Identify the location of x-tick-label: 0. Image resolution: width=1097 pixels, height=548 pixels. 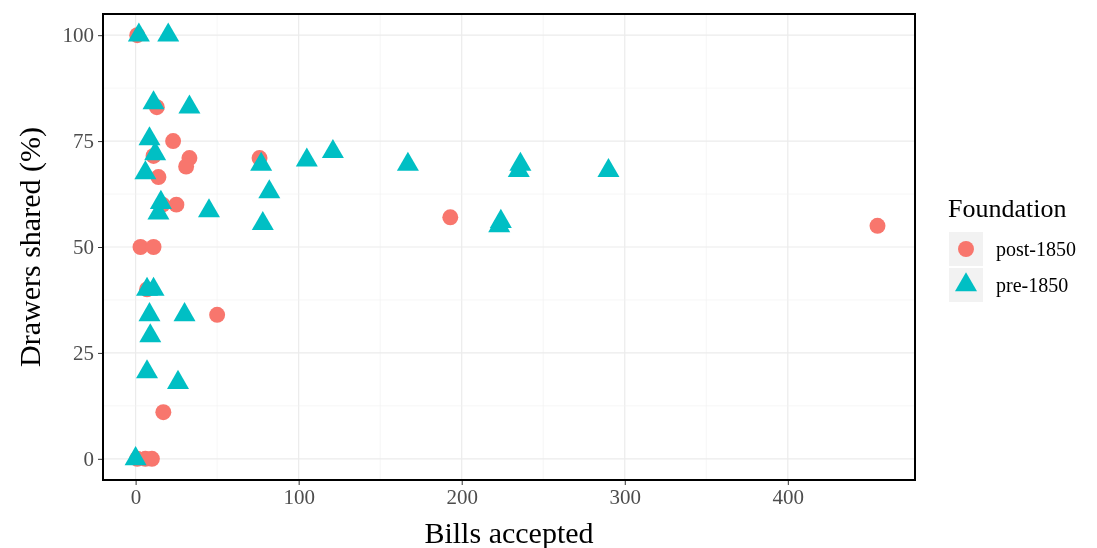
(136, 496).